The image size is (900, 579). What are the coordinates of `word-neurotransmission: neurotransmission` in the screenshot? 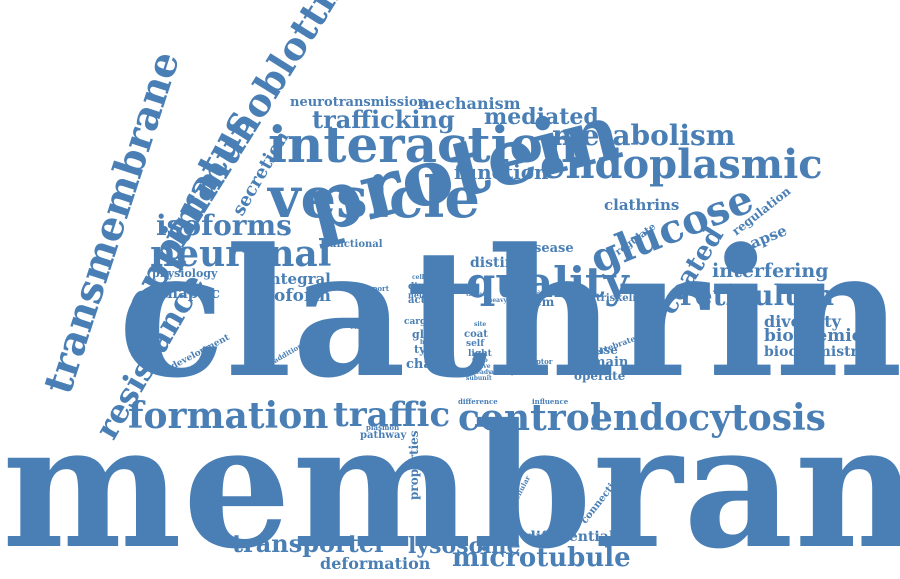 It's located at (359, 102).